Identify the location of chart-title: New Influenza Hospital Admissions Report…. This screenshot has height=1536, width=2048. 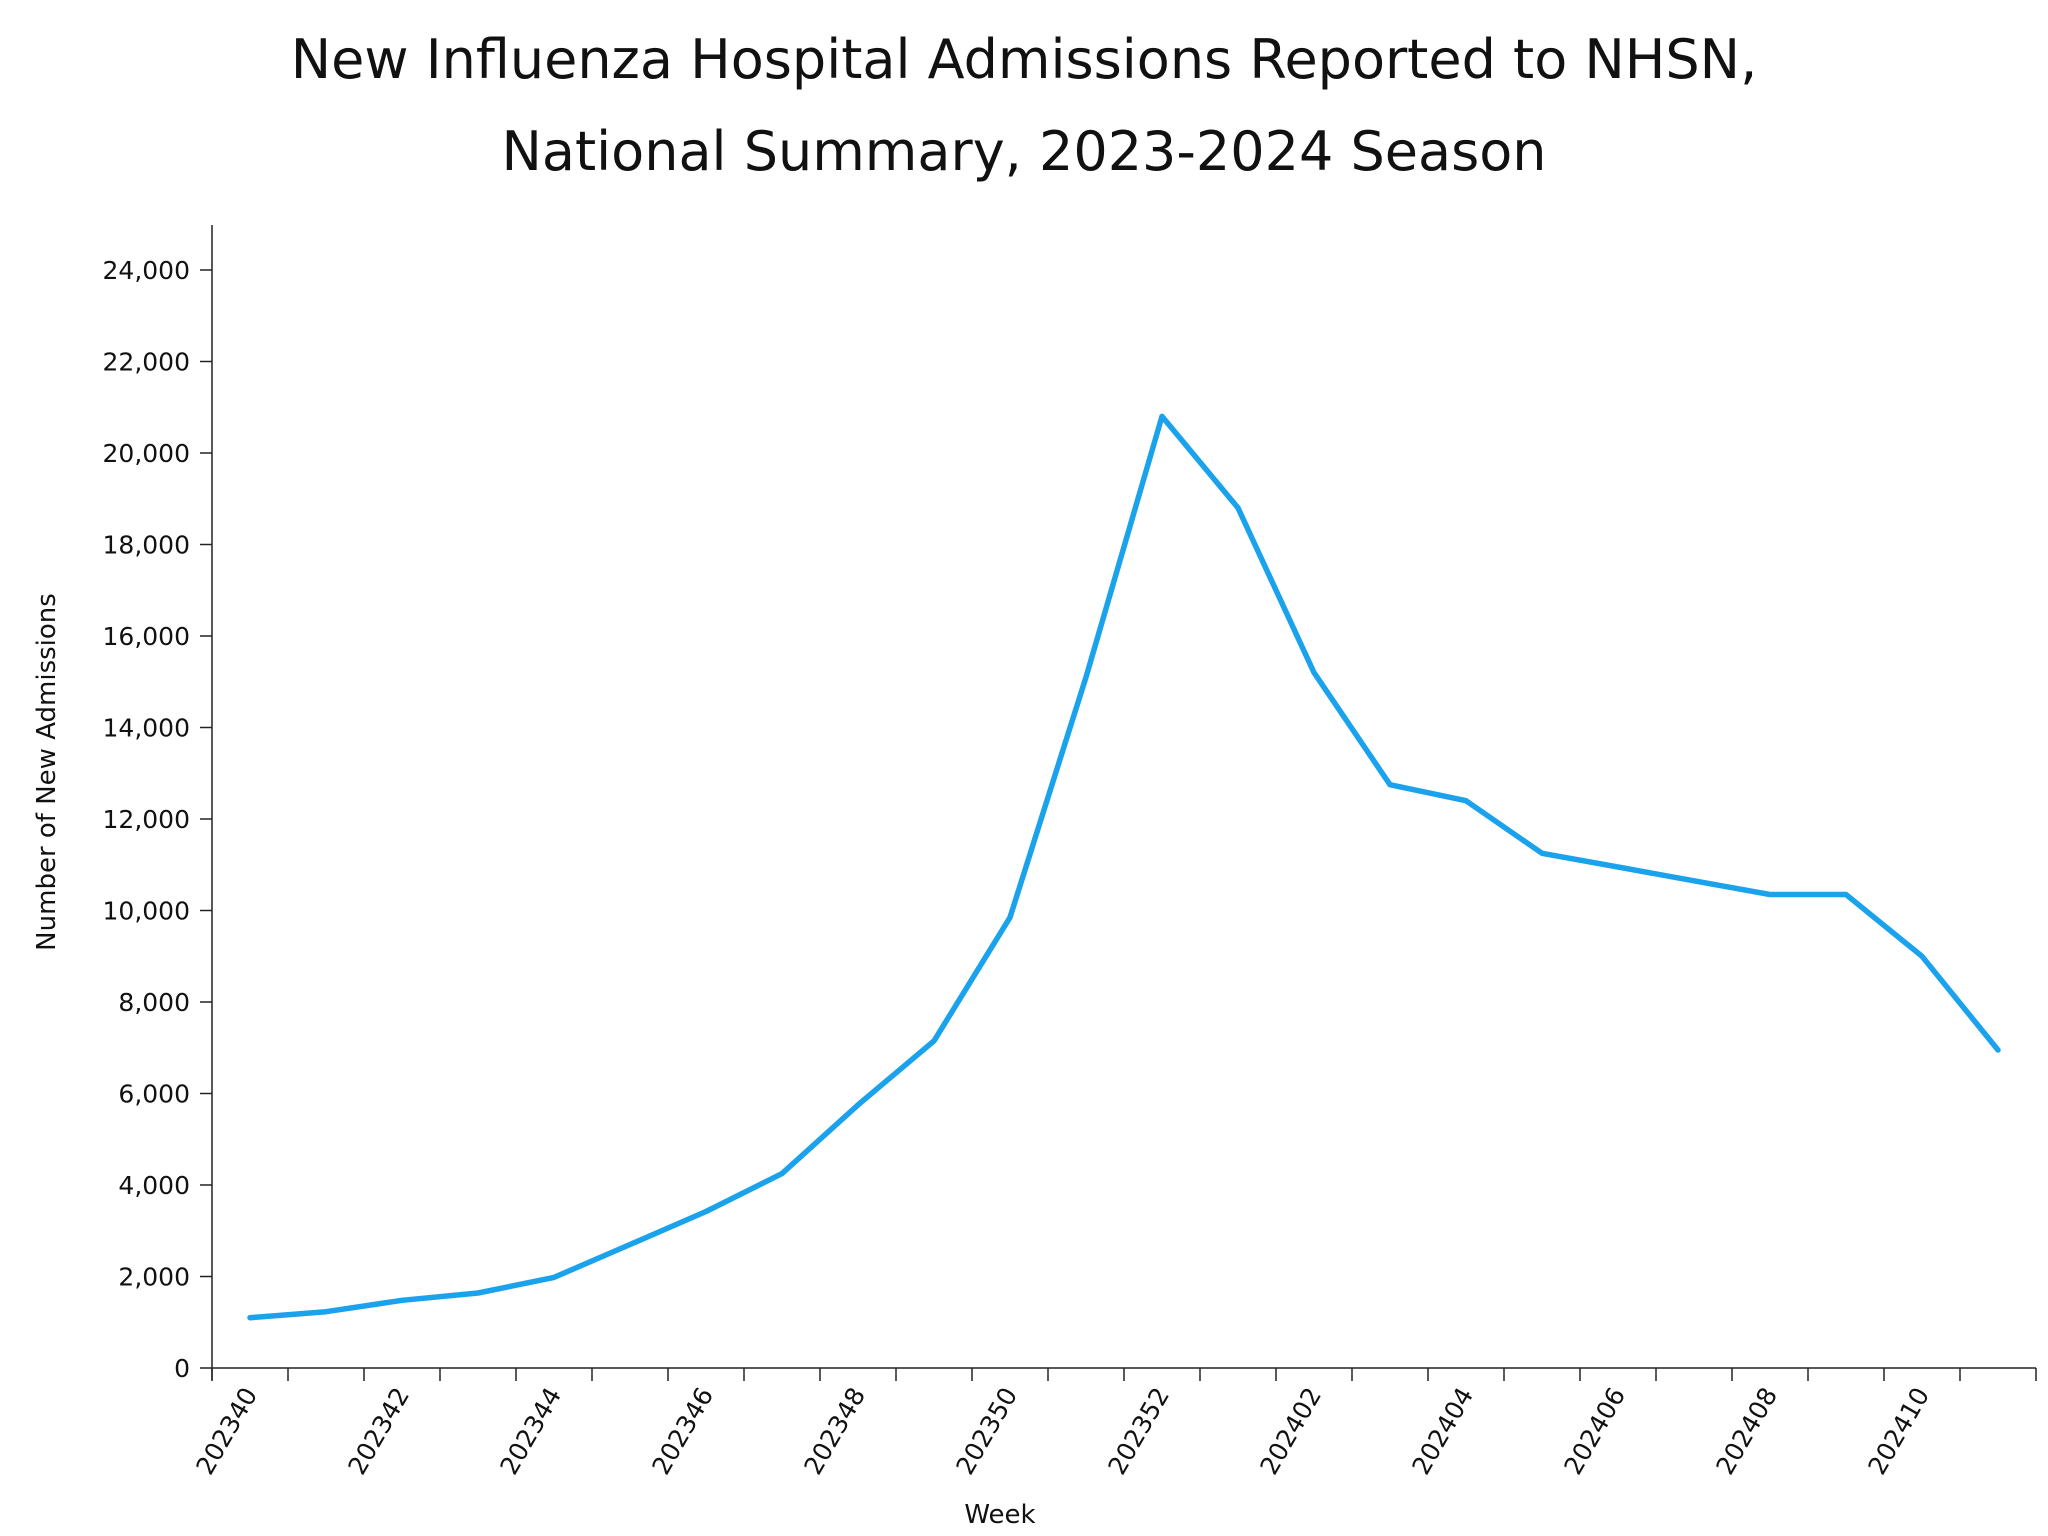
(1024, 106).